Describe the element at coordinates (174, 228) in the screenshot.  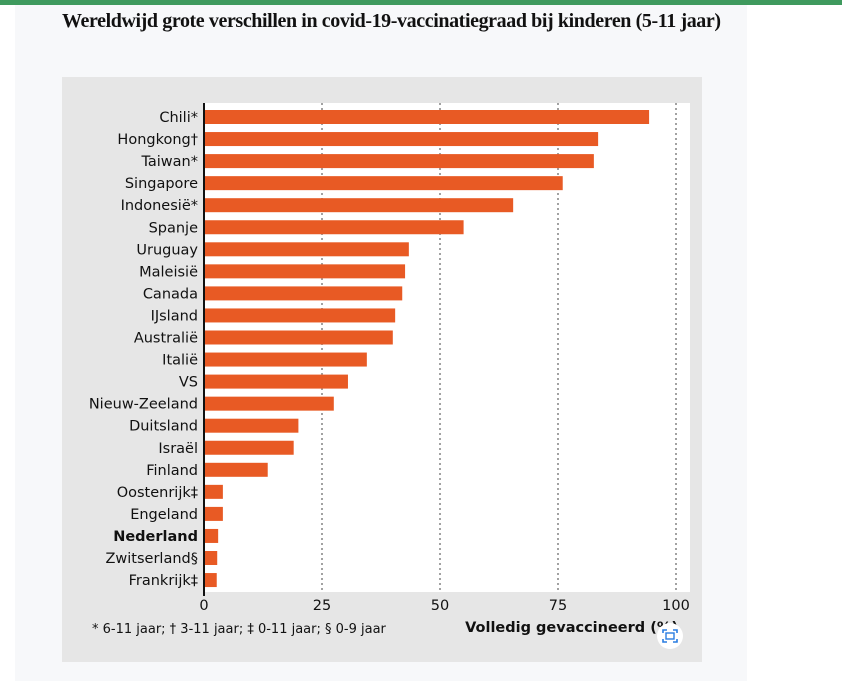
I see `category-label: Spanje` at that location.